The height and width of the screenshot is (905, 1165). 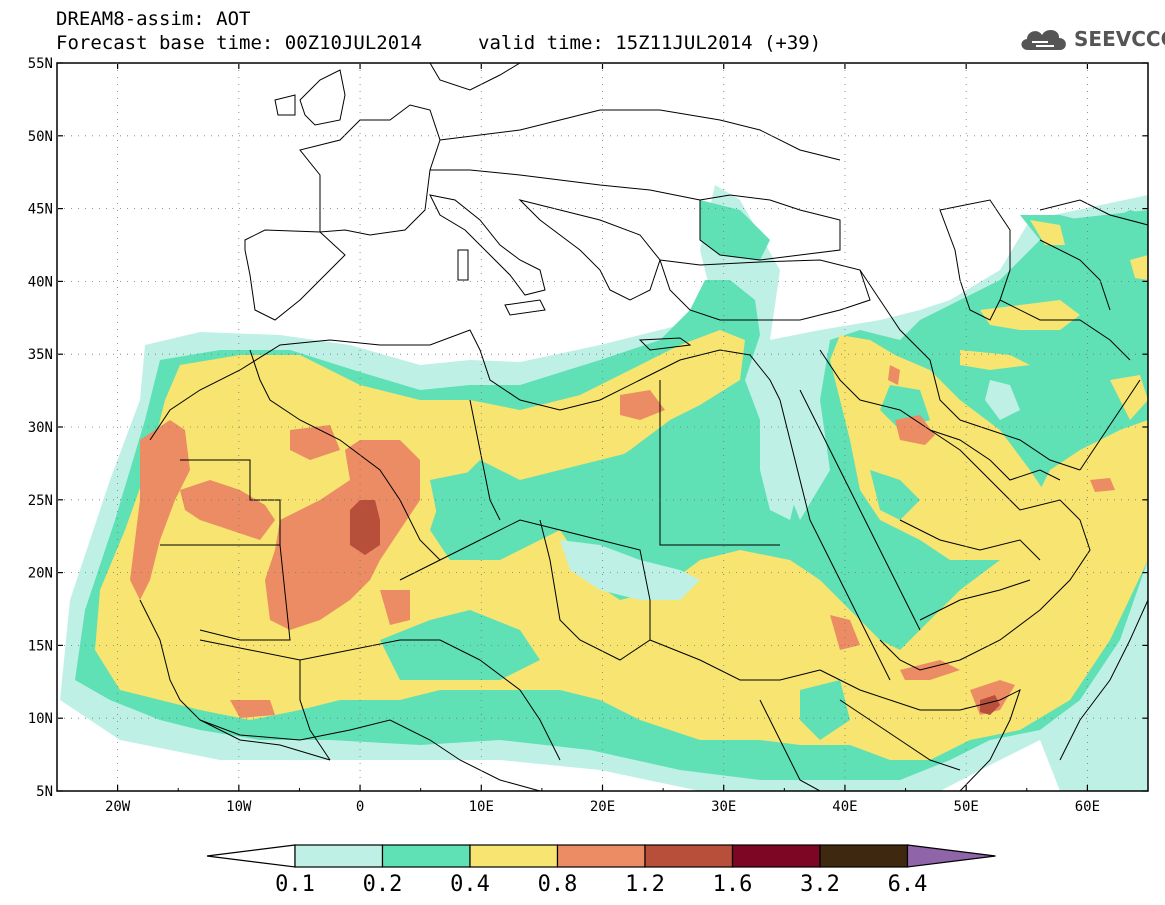 I want to click on colorbar-label: 0.4, so click(x=470, y=884).